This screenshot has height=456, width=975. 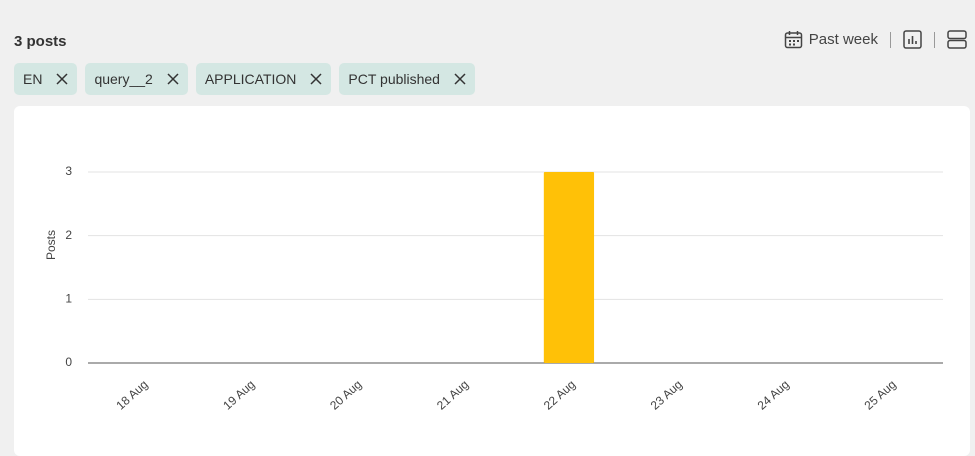 I want to click on filter-label: PCT published, so click(x=394, y=79).